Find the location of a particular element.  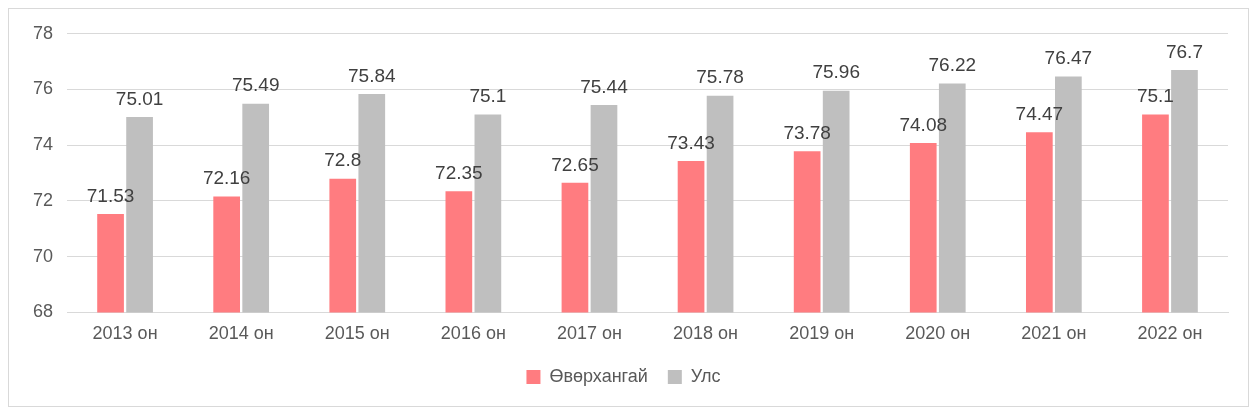

data-label: 74.47 is located at coordinates (1039, 113).